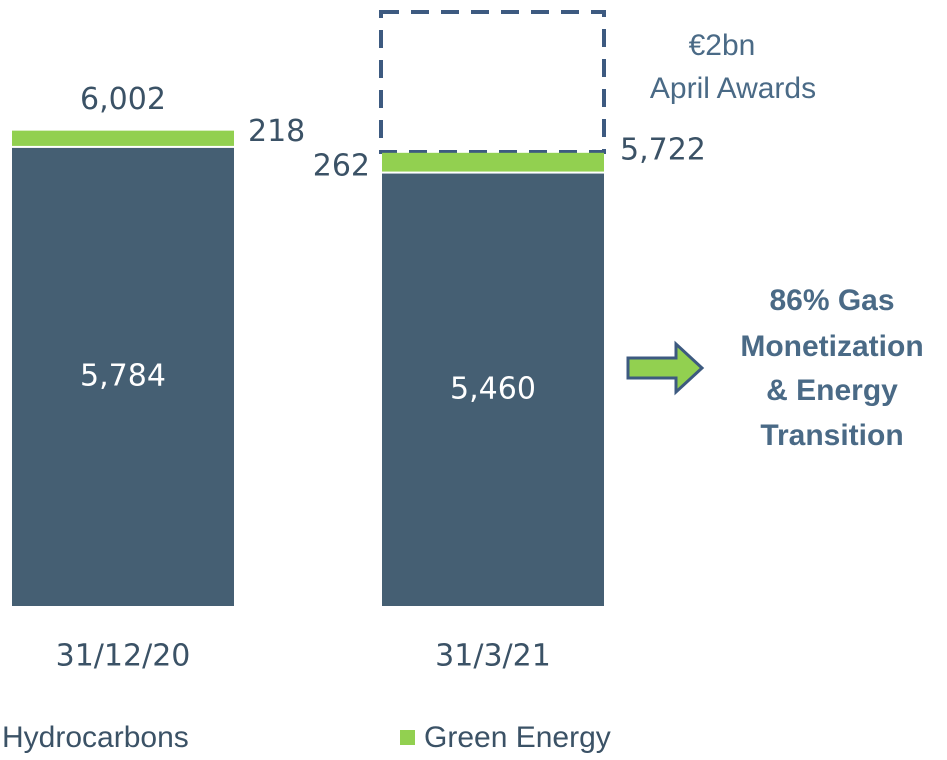  Describe the element at coordinates (123, 99) in the screenshot. I see `total-label: 6,002` at that location.